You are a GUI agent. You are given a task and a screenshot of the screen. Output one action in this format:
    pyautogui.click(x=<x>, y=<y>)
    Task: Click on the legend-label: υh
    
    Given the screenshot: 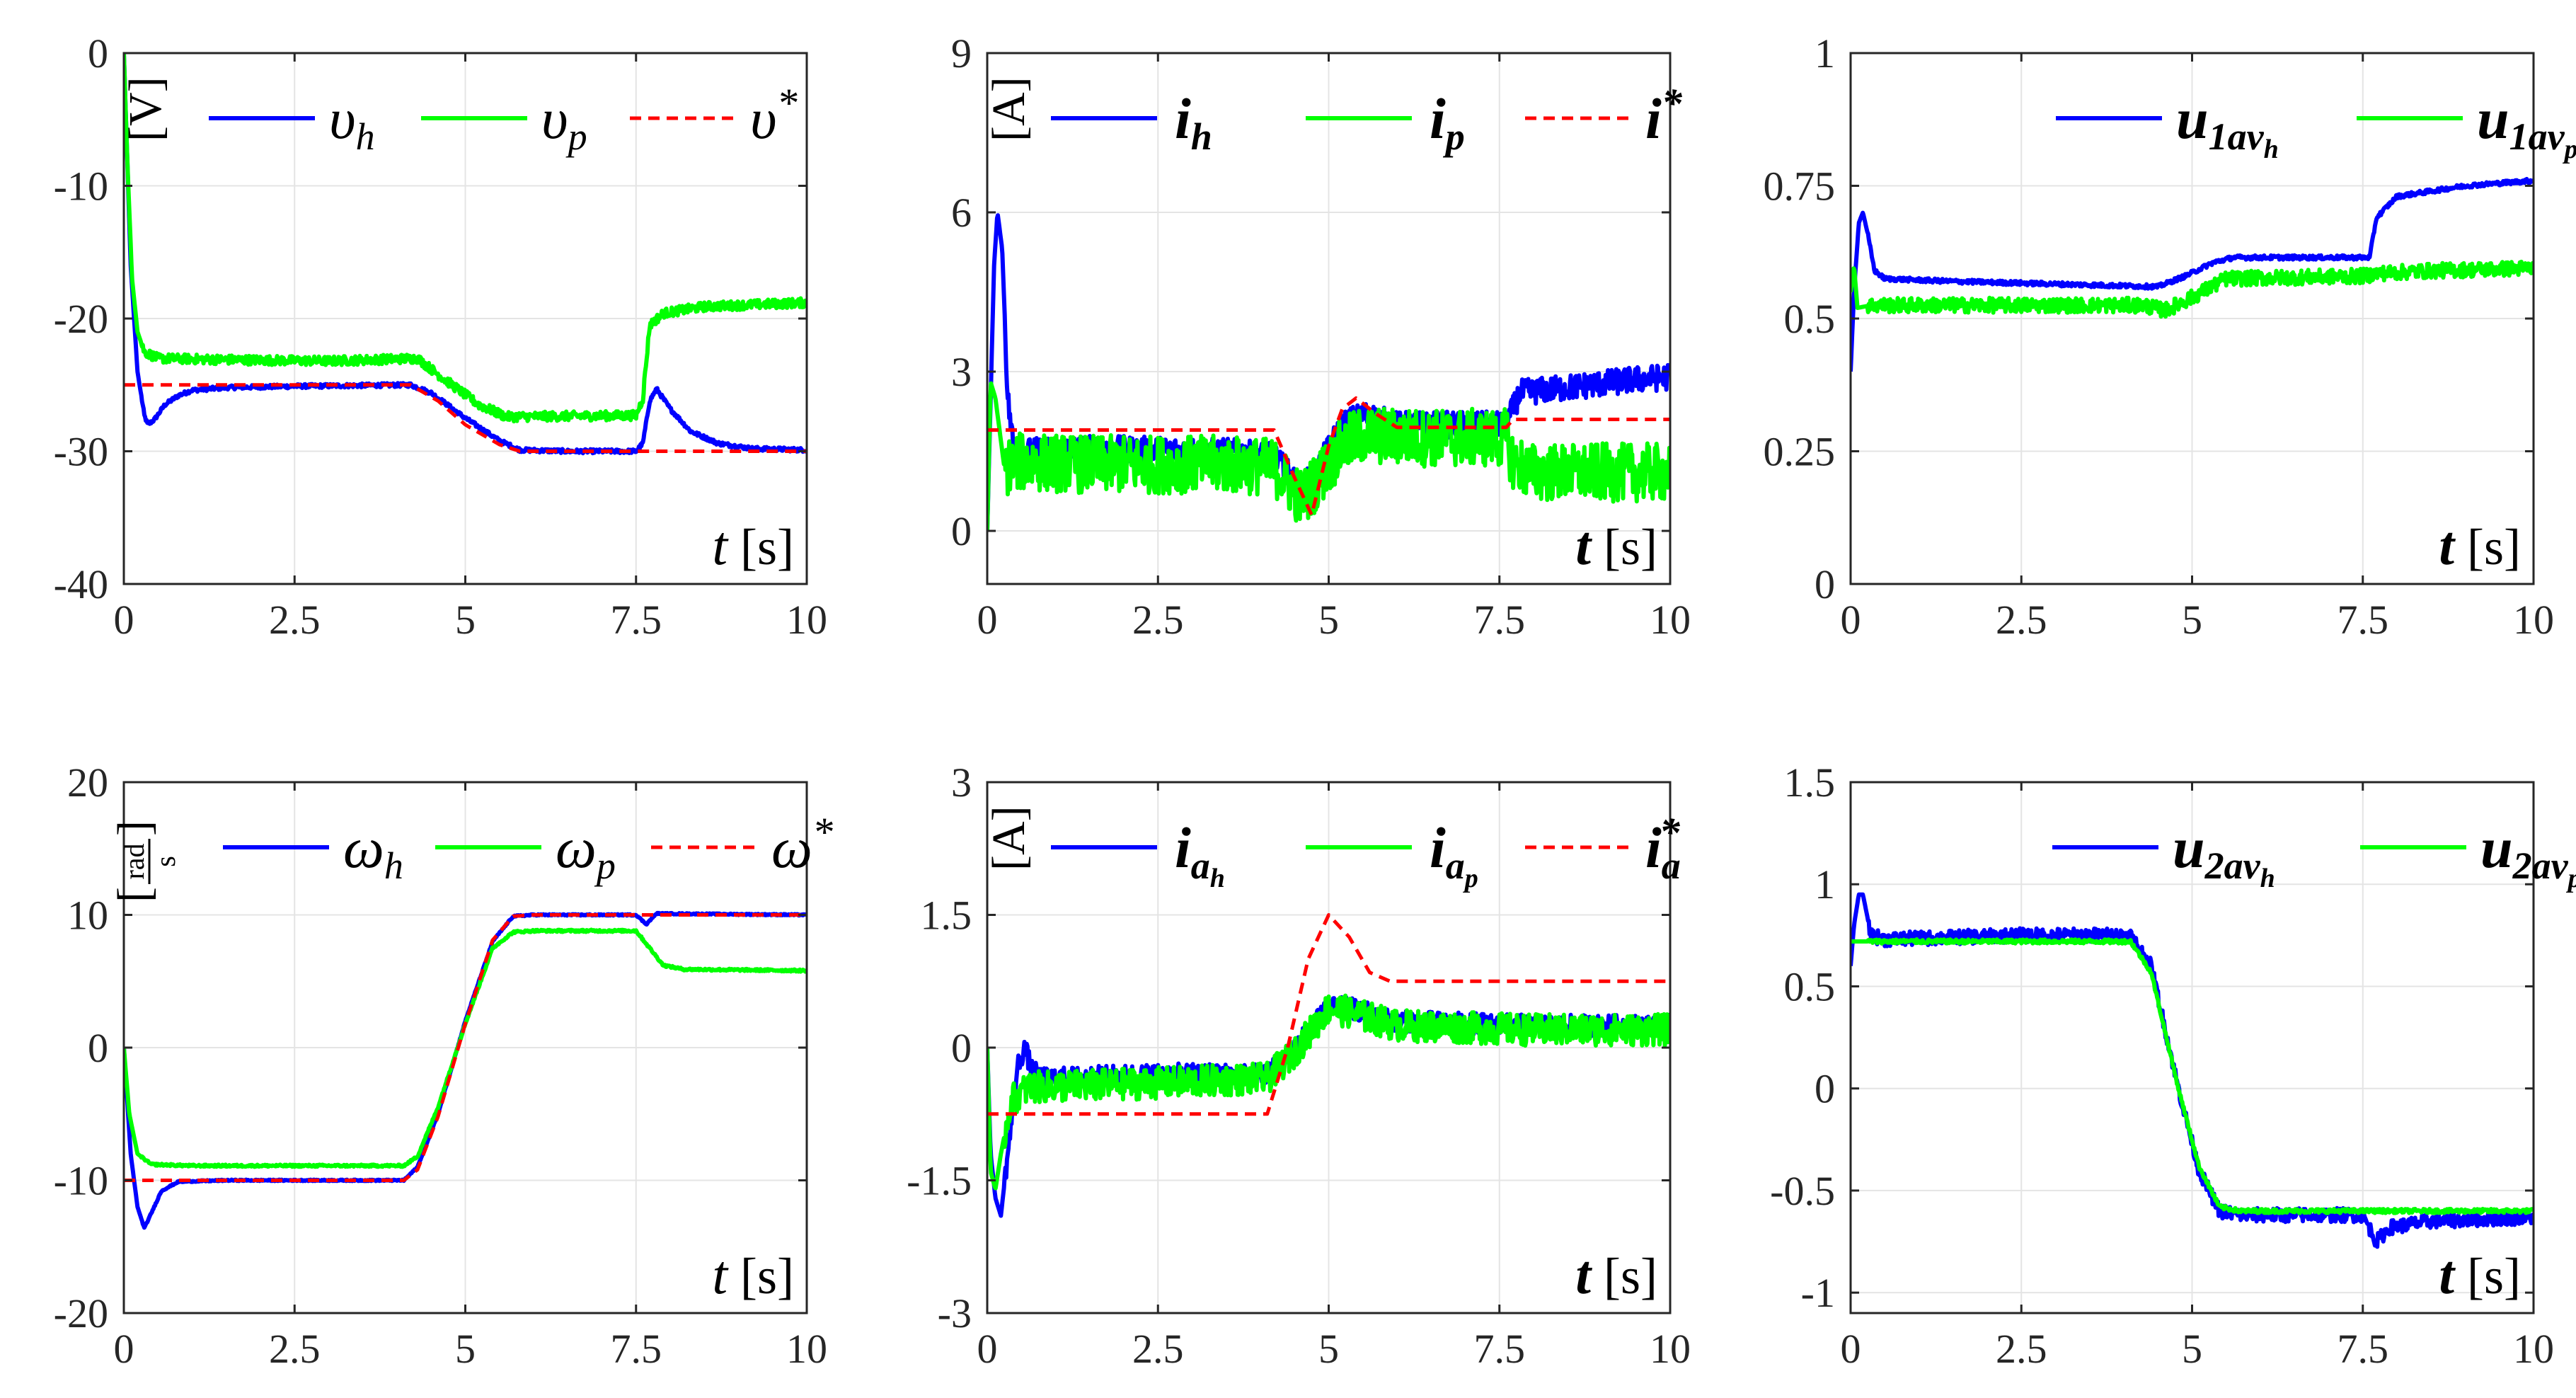 What is the action you would take?
    pyautogui.click(x=352, y=122)
    